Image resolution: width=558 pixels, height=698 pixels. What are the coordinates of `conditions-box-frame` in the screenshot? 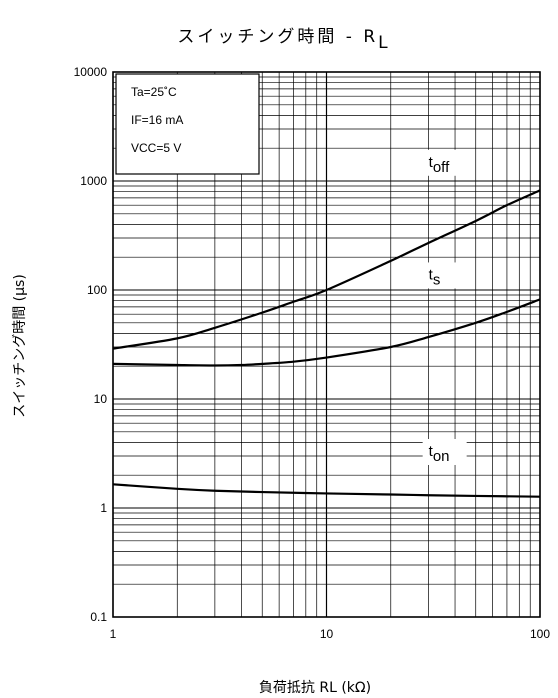 It's located at (187, 124).